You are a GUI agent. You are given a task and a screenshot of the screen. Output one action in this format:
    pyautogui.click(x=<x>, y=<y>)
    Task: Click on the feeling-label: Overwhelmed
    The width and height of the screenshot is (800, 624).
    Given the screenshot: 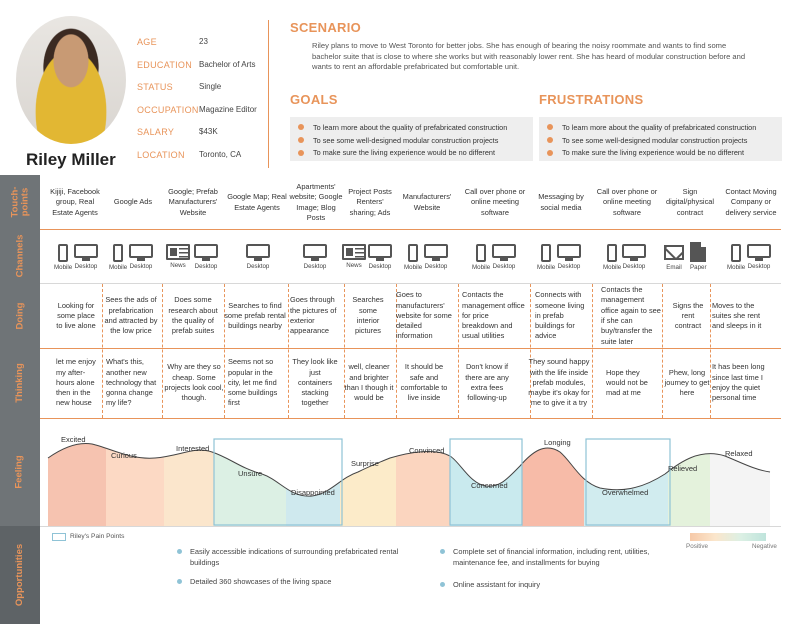 What is the action you would take?
    pyautogui.click(x=625, y=492)
    